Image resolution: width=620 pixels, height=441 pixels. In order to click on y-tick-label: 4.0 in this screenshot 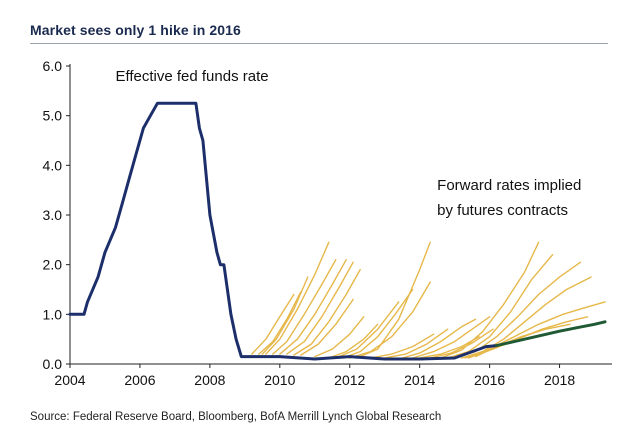, I will do `click(53, 165)`.